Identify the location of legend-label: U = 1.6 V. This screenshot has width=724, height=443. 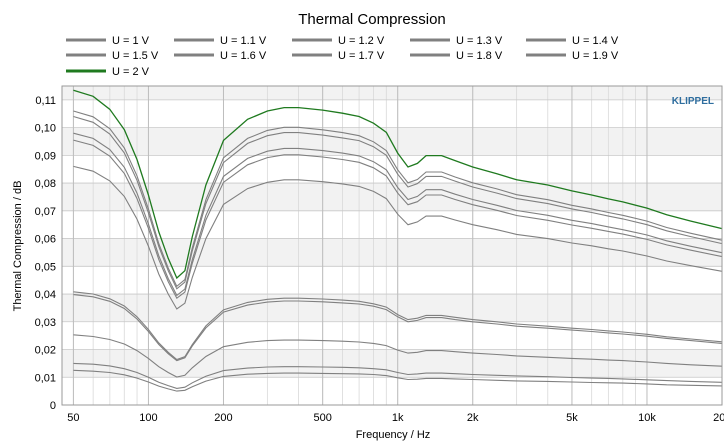
(243, 56).